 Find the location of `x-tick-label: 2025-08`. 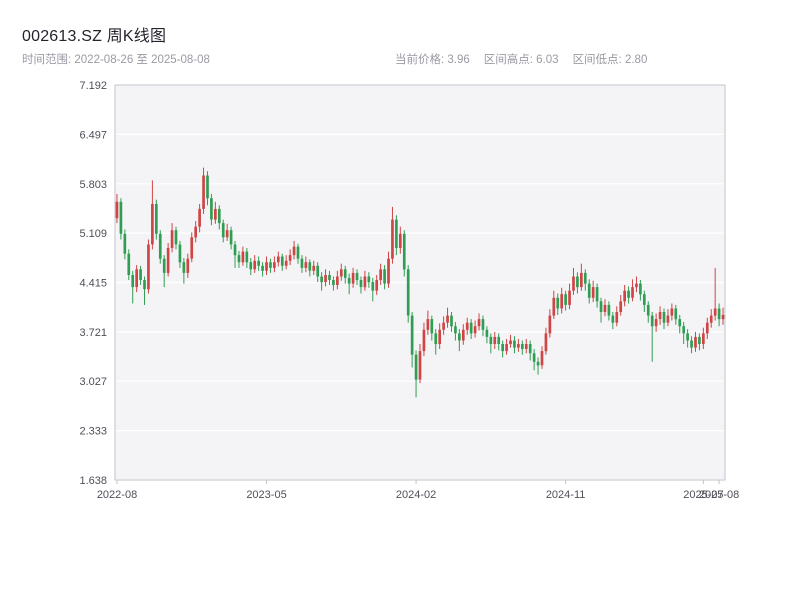

x-tick-label: 2025-08 is located at coordinates (719, 495).